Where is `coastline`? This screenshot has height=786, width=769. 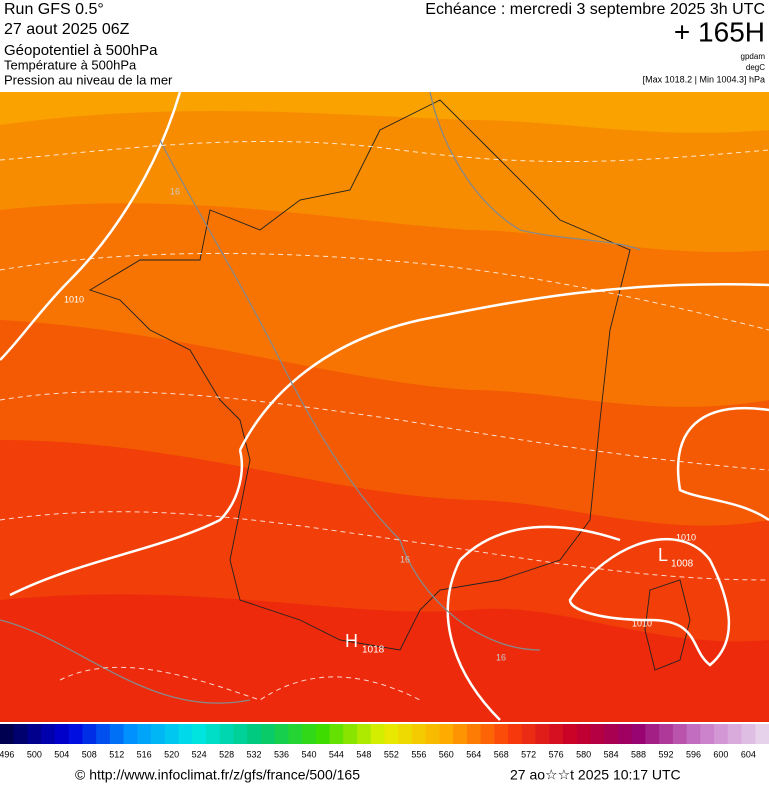 coastline is located at coordinates (667, 625).